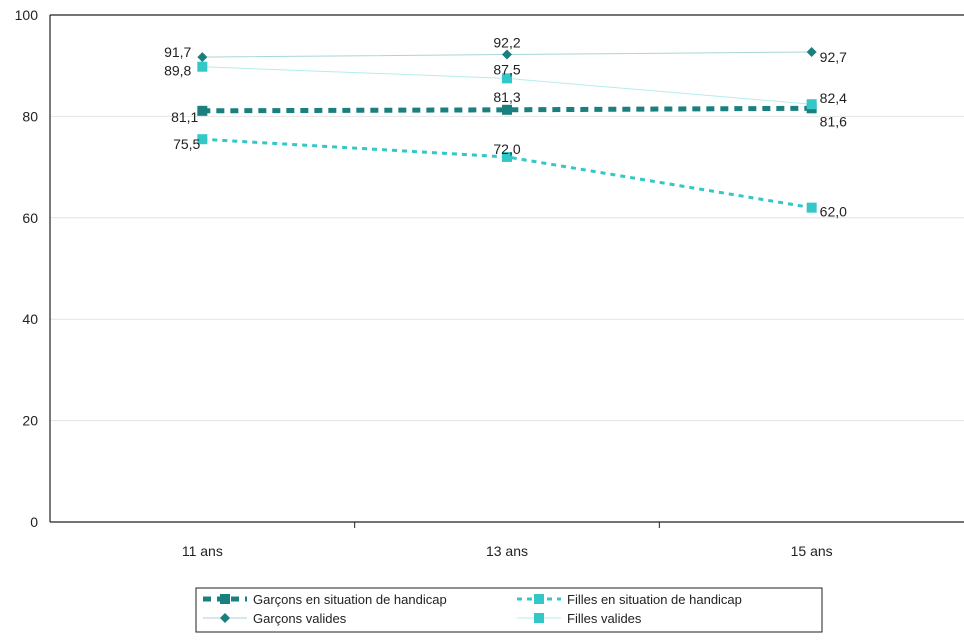 The height and width of the screenshot is (640, 964). I want to click on data-label: 91,7, so click(177, 52).